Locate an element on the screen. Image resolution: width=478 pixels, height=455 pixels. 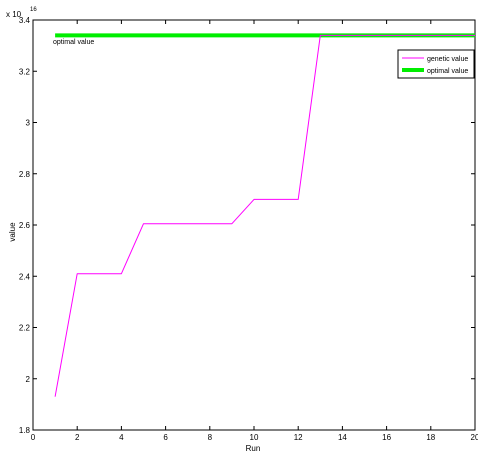
y-tick-label: 2.8 is located at coordinates (25, 174).